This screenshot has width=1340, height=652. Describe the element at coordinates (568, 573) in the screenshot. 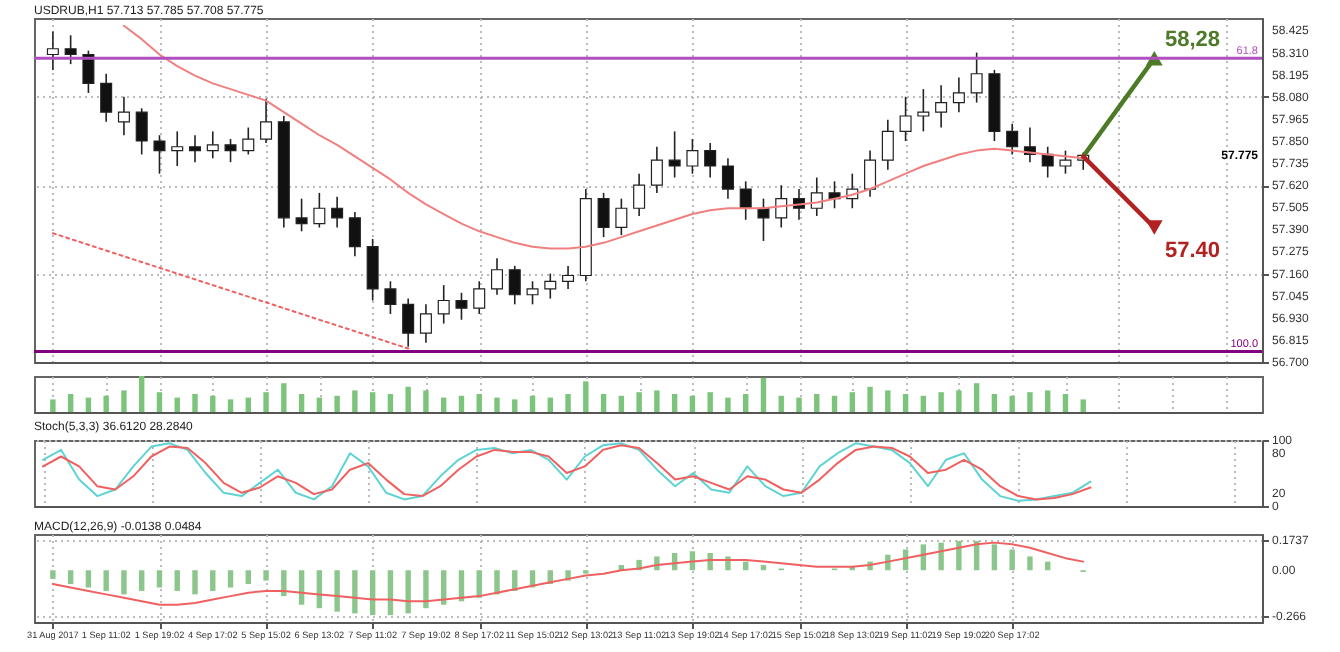

I see `line-series` at that location.